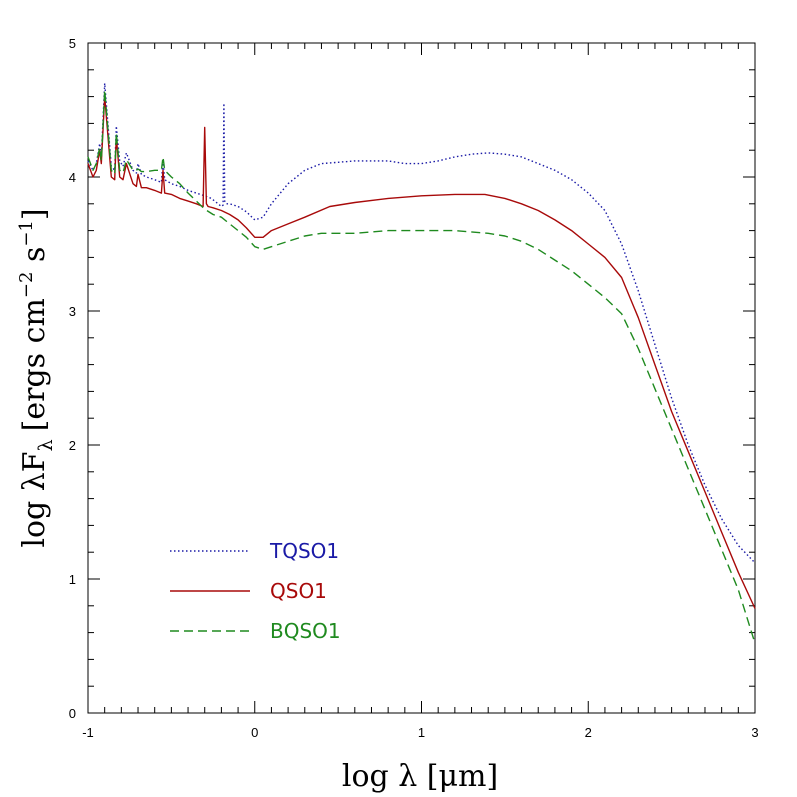 This screenshot has height=797, width=797. I want to click on y-tick-label: 1, so click(72, 579).